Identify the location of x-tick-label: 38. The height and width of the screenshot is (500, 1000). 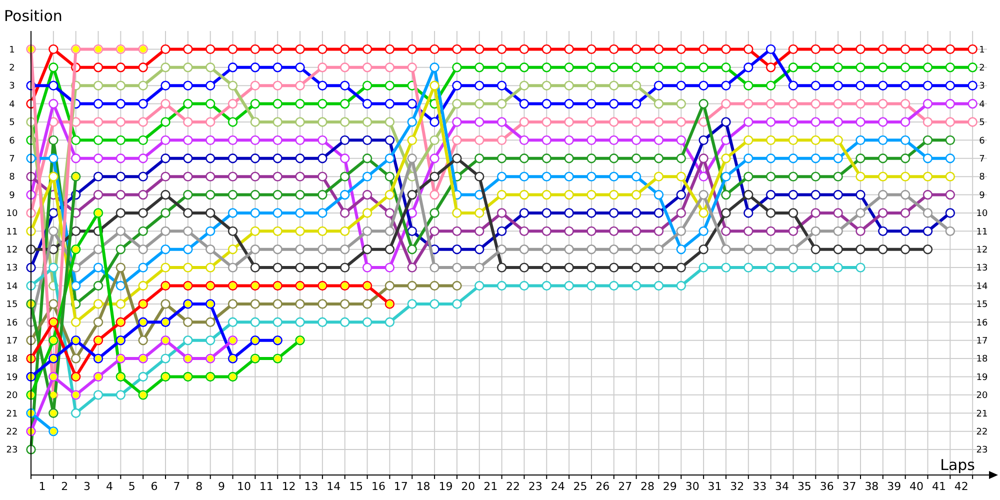
(871, 486).